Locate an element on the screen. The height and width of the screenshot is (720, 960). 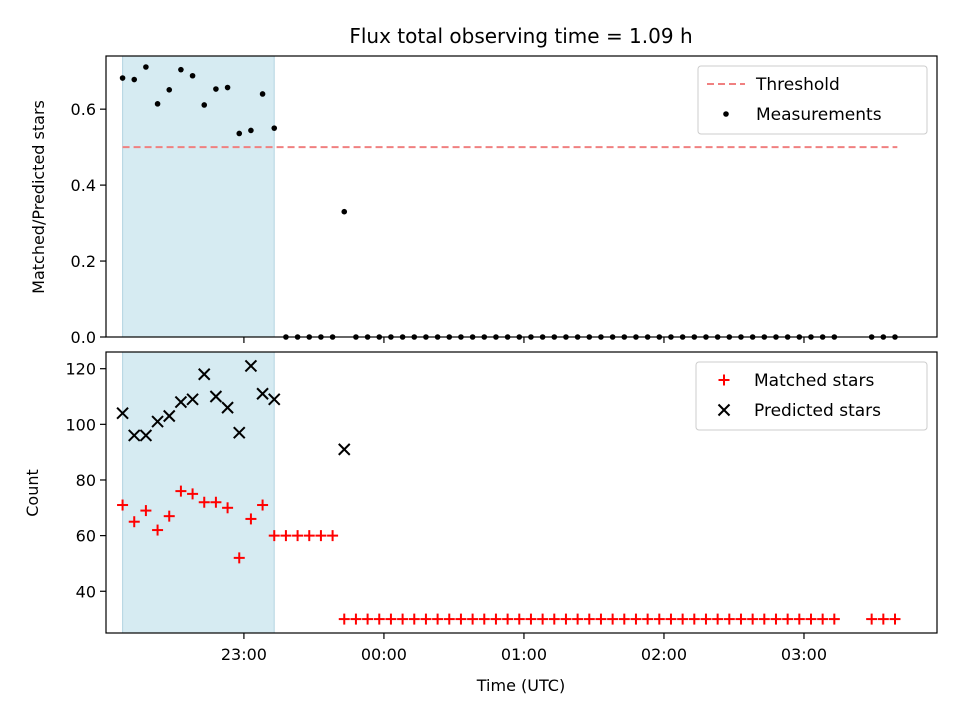
legend-label: Predicted stars is located at coordinates (817, 411).